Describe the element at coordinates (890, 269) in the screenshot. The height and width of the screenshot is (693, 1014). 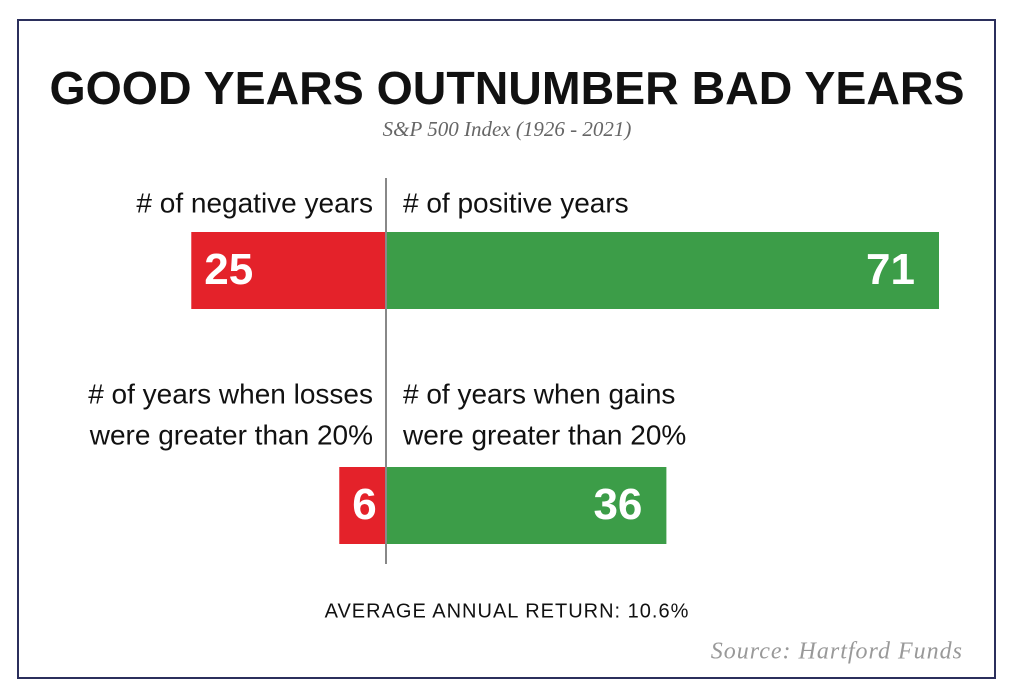
I see `value-label: 71` at that location.